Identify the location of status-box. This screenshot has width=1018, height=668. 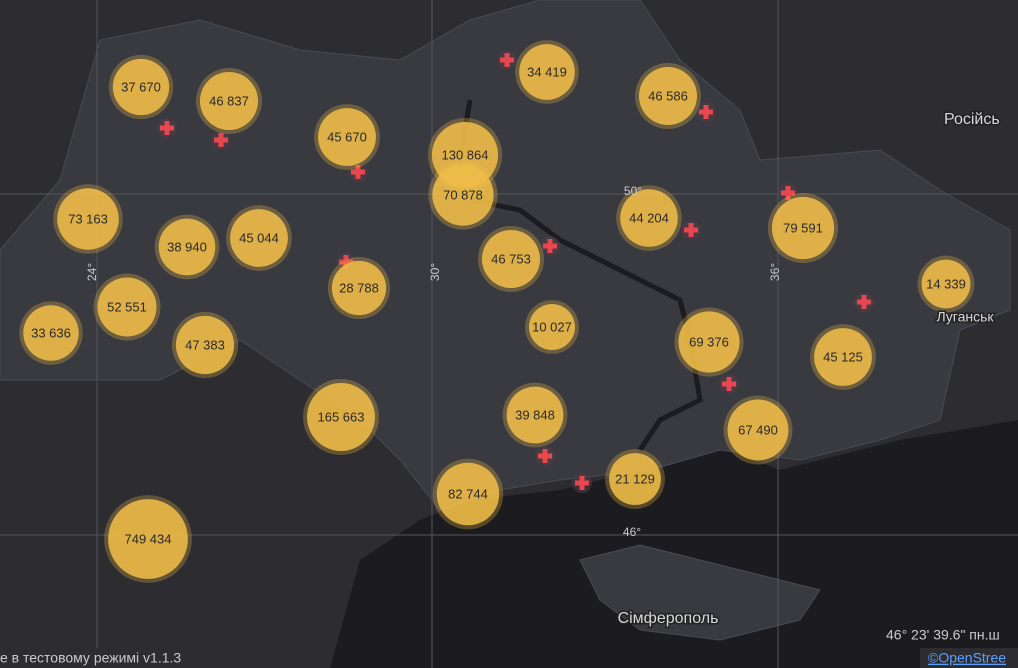
(105, 658).